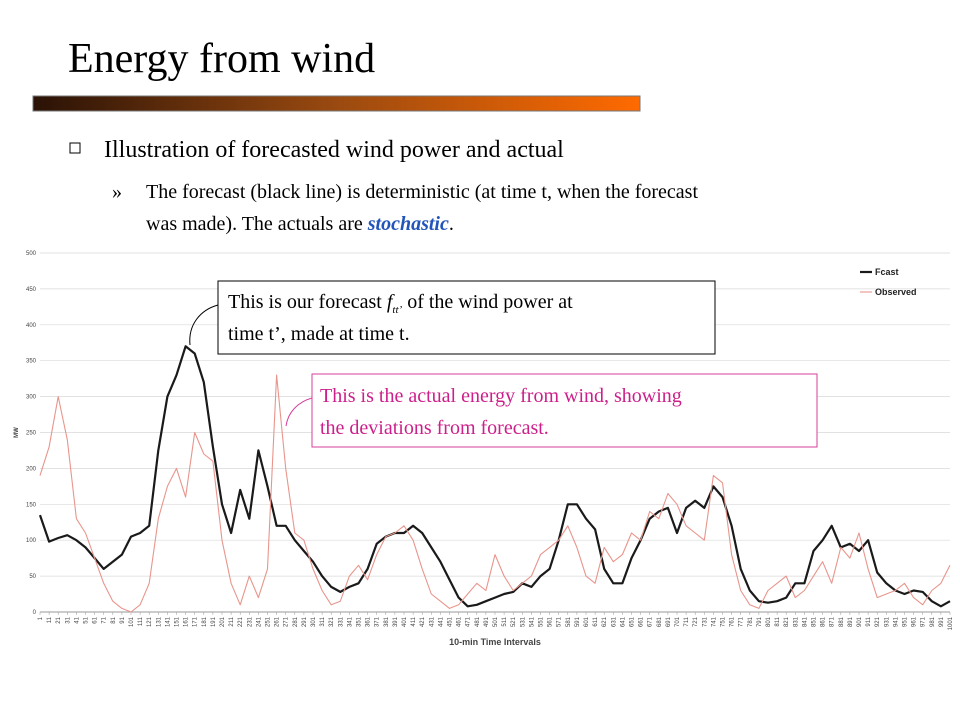 Image resolution: width=960 pixels, height=720 pixels. What do you see at coordinates (187, 621) in the screenshot?
I see `x-tick-label: 161` at bounding box center [187, 621].